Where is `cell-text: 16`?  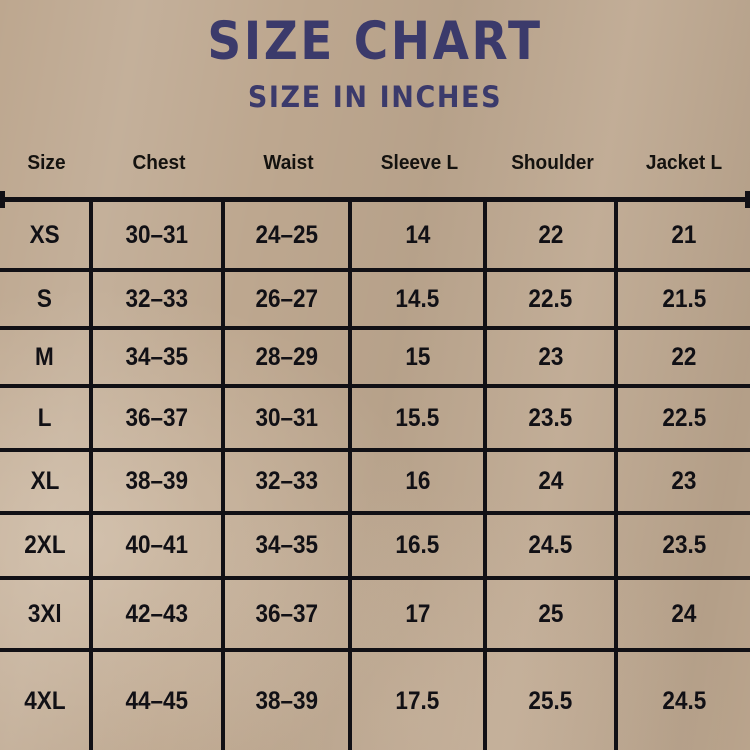
cell-text: 16 is located at coordinates (417, 481).